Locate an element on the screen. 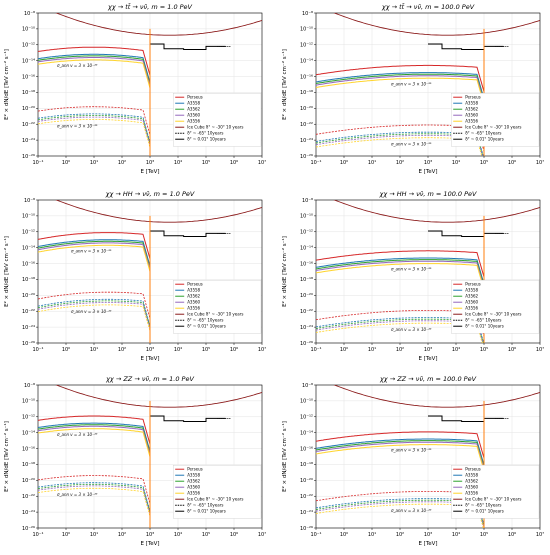 This screenshot has width=550, height=555. y-tick-label: 10⁻¹⁶ is located at coordinates (28, 77).